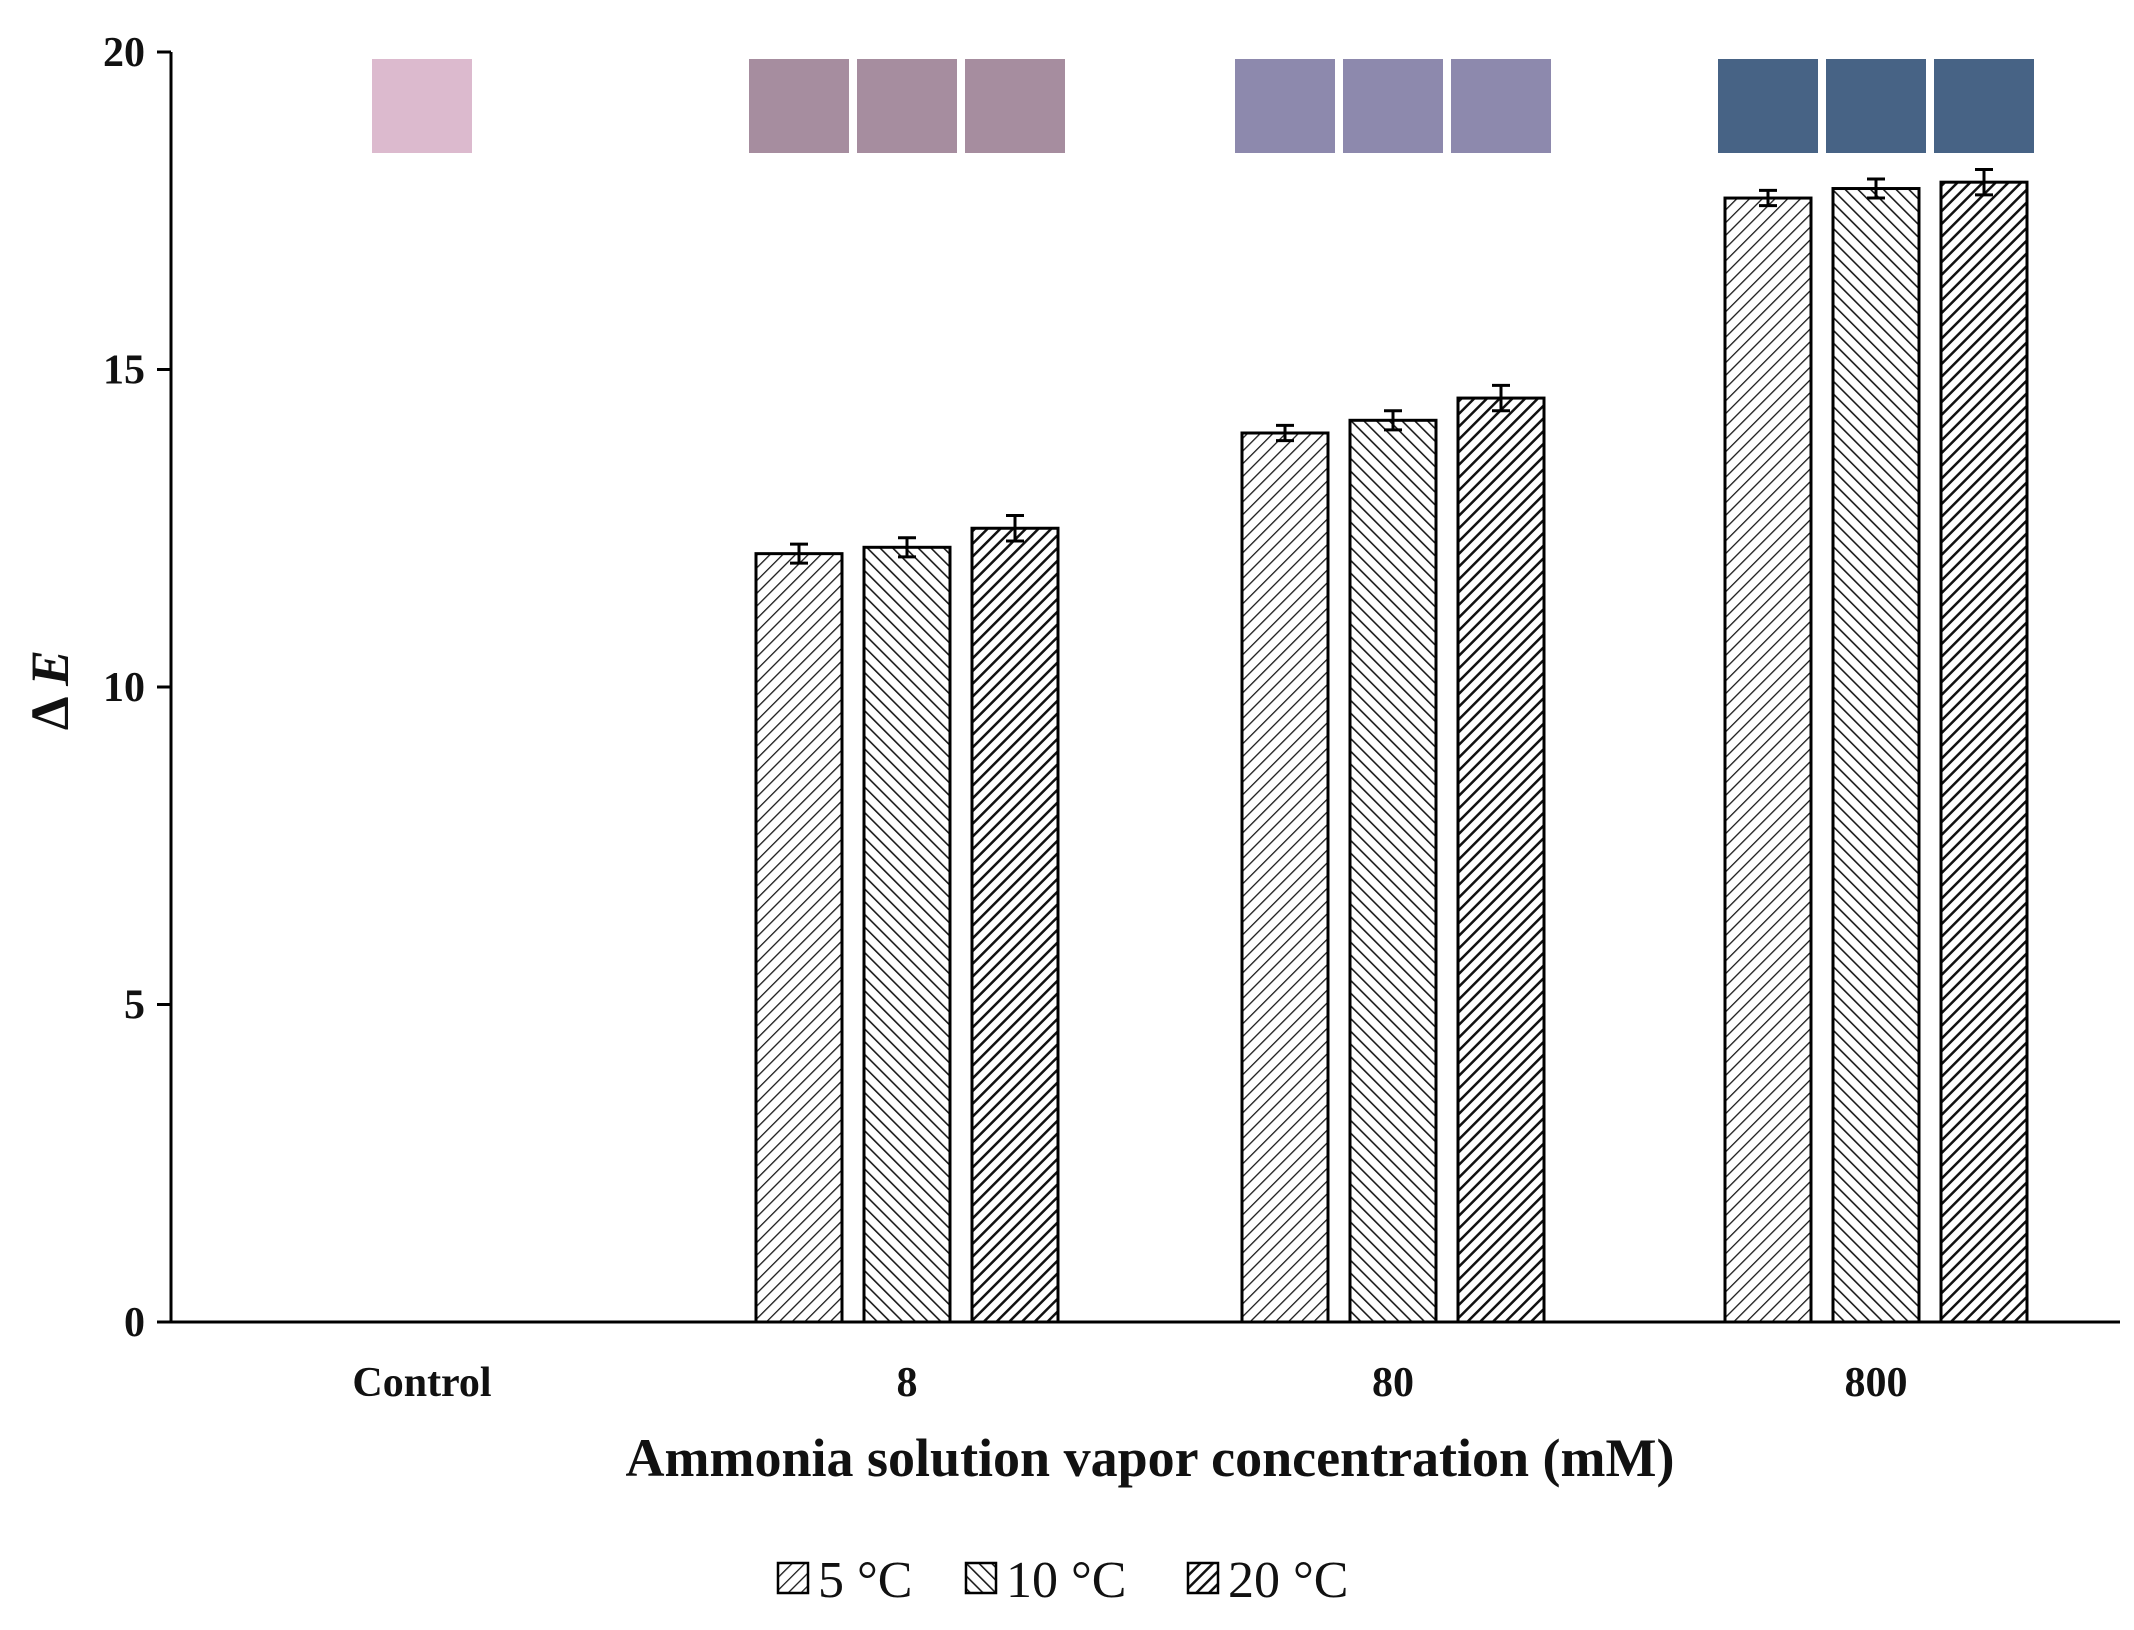  Describe the element at coordinates (134, 1323) in the screenshot. I see `y-tick-label: 0` at that location.